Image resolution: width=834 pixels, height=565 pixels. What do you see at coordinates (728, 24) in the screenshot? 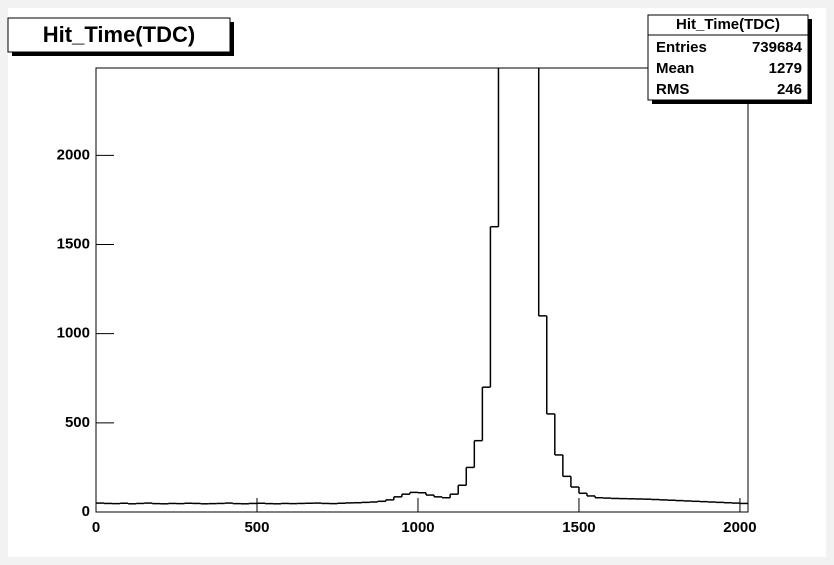
I see `stats-title: Hit_Time(TDC)` at bounding box center [728, 24].